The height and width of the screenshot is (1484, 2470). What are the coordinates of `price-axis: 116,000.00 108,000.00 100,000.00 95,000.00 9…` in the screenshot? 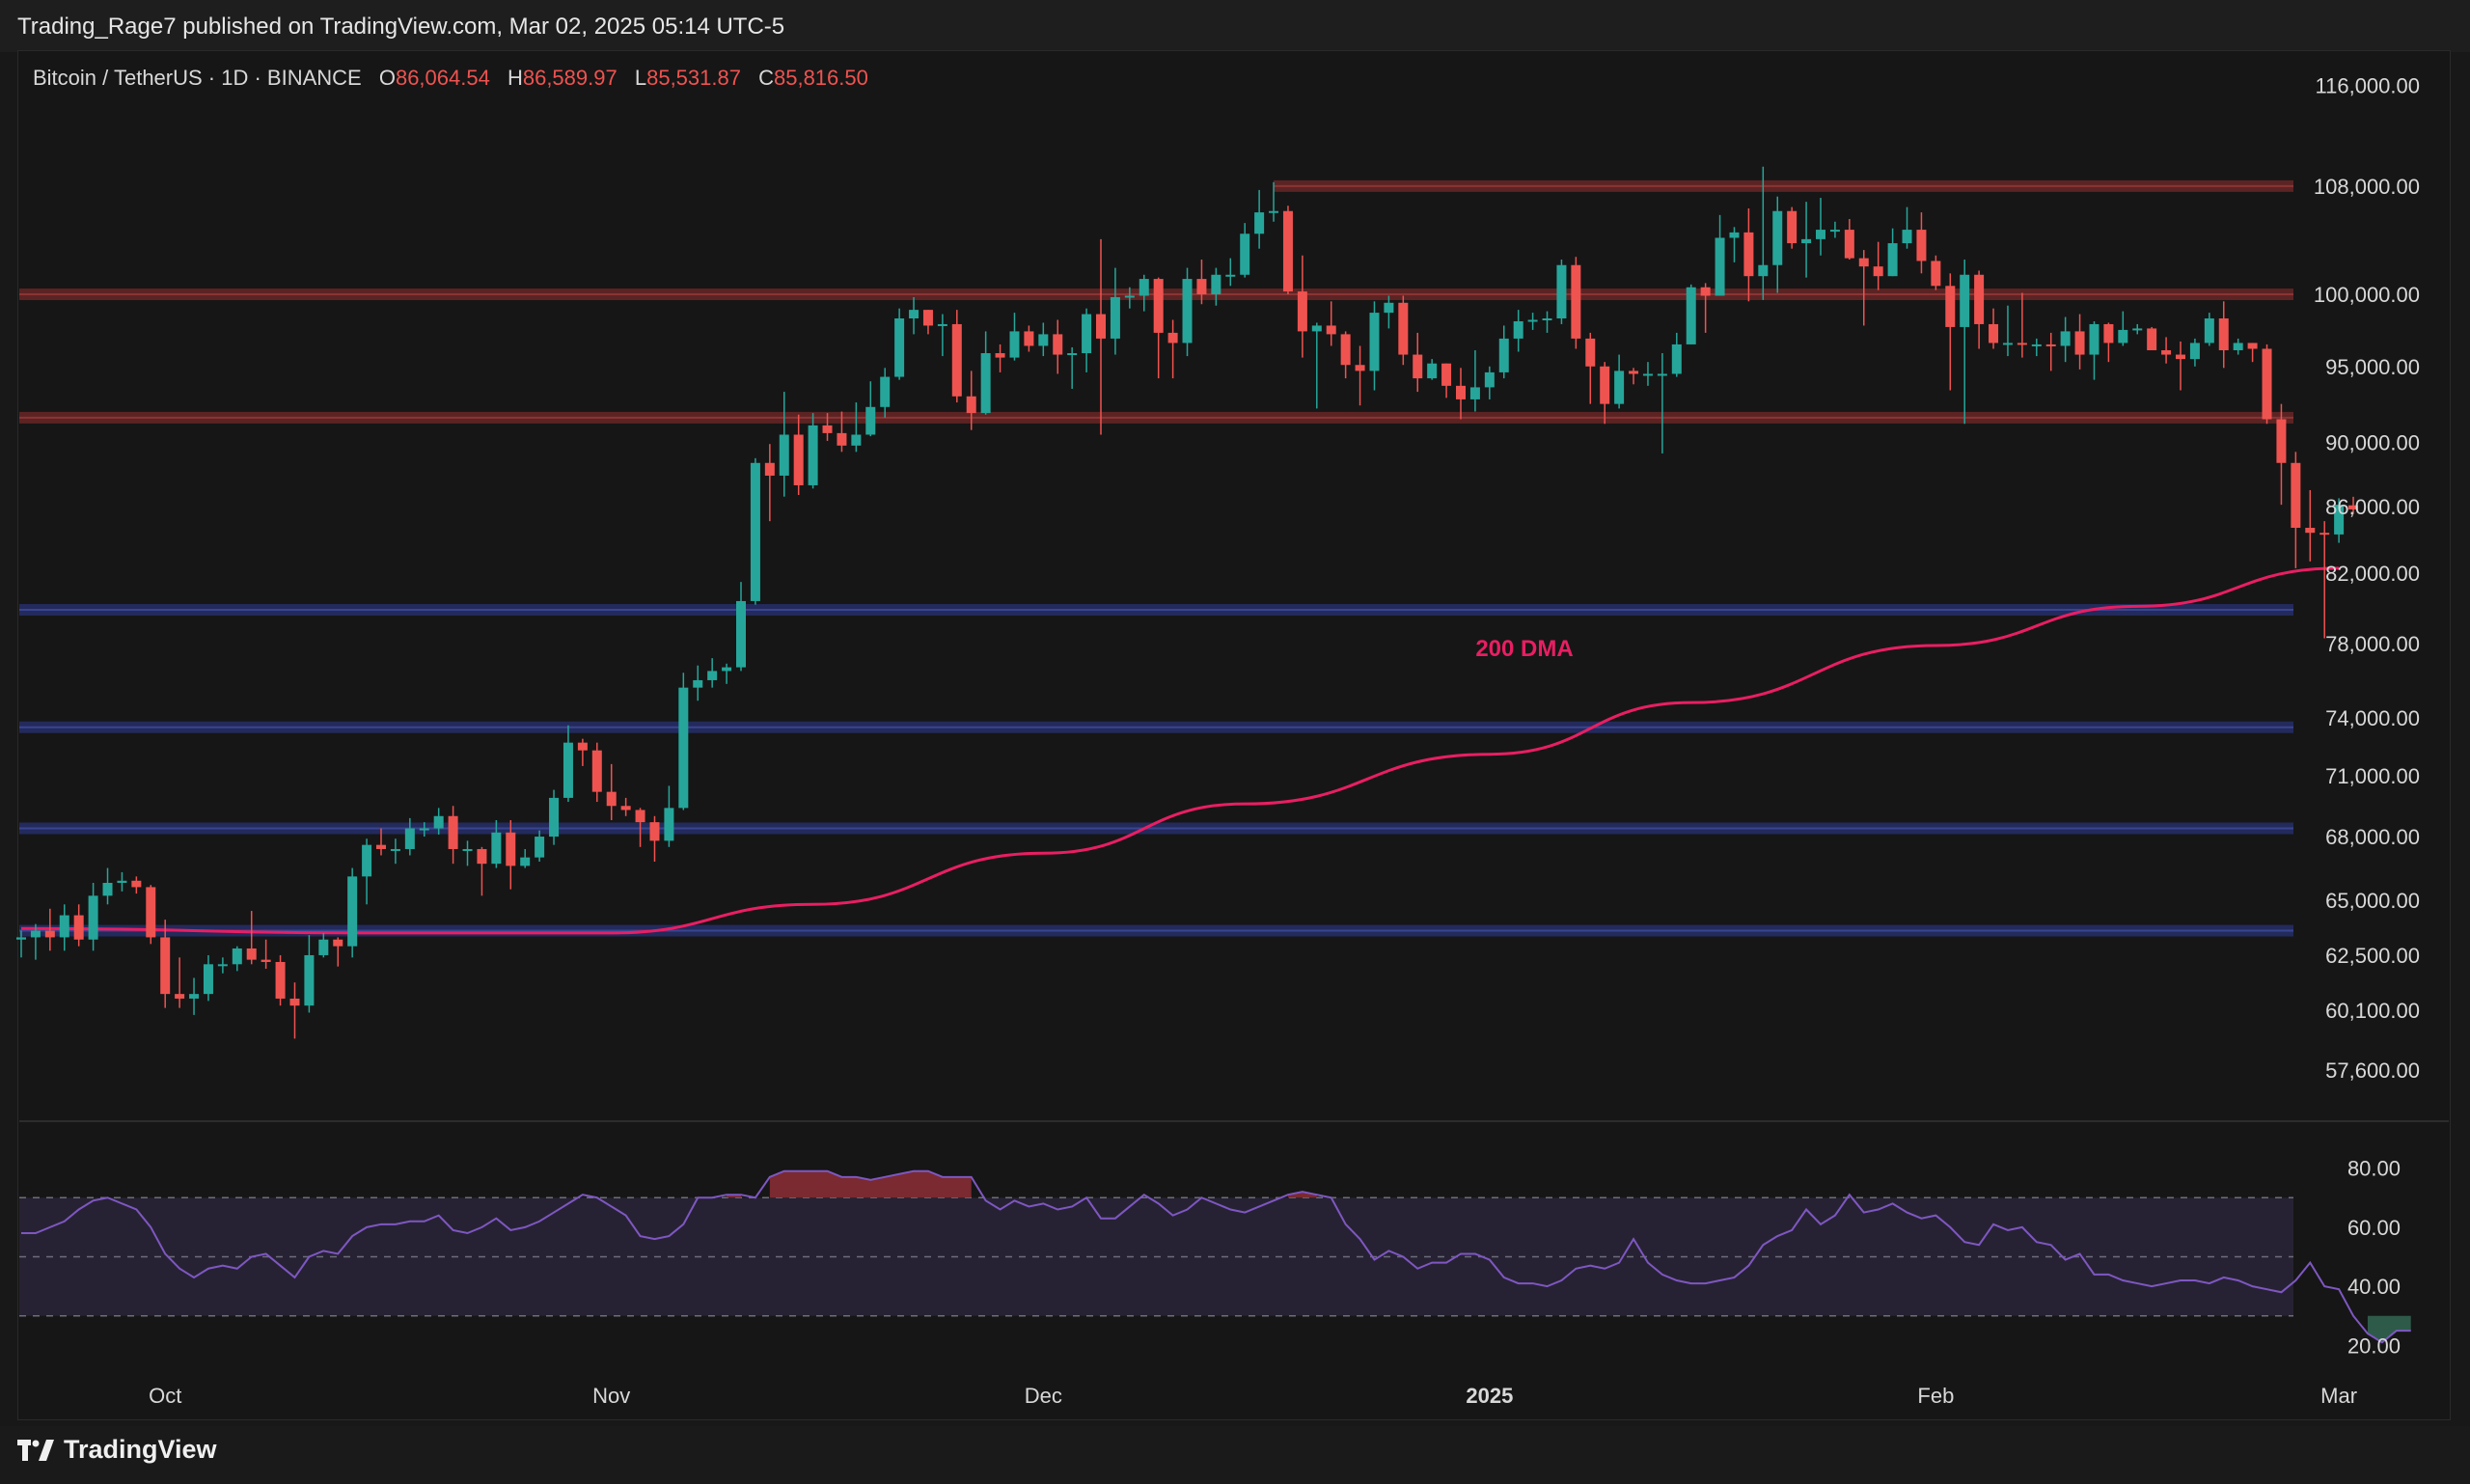 It's located at (2367, 578).